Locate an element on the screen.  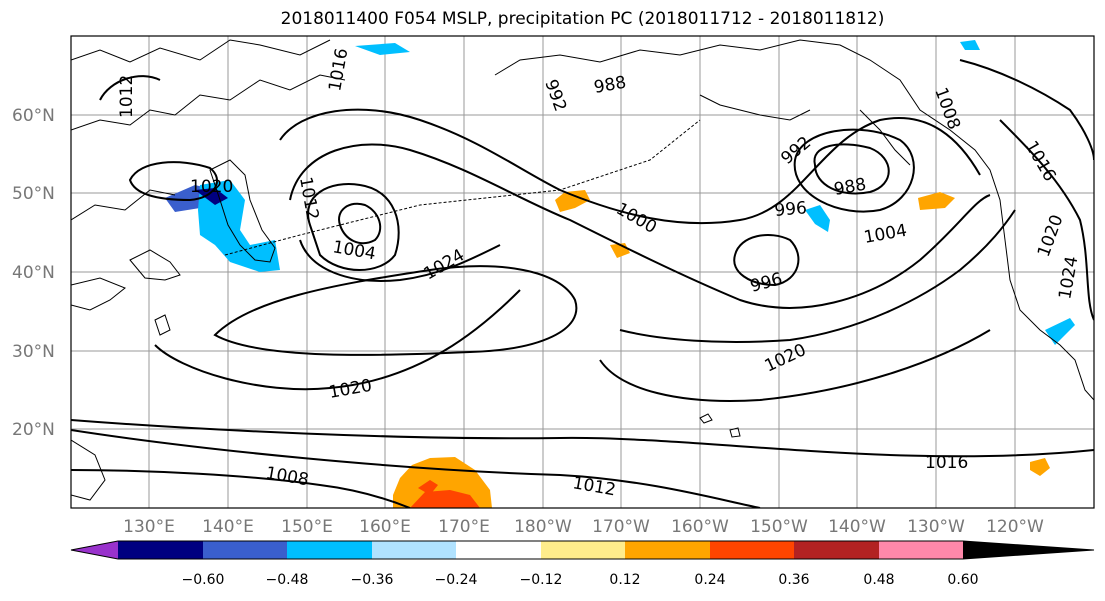
isobar-label: 1016 is located at coordinates (946, 463).